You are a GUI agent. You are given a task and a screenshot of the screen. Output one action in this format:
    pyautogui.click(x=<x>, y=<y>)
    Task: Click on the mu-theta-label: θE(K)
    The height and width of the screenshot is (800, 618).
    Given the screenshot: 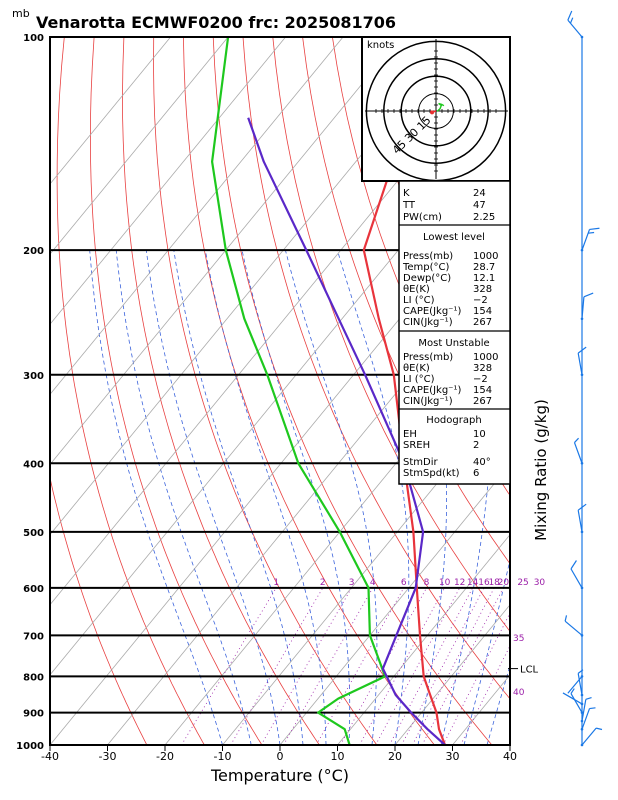 What is the action you would take?
    pyautogui.click(x=416, y=368)
    